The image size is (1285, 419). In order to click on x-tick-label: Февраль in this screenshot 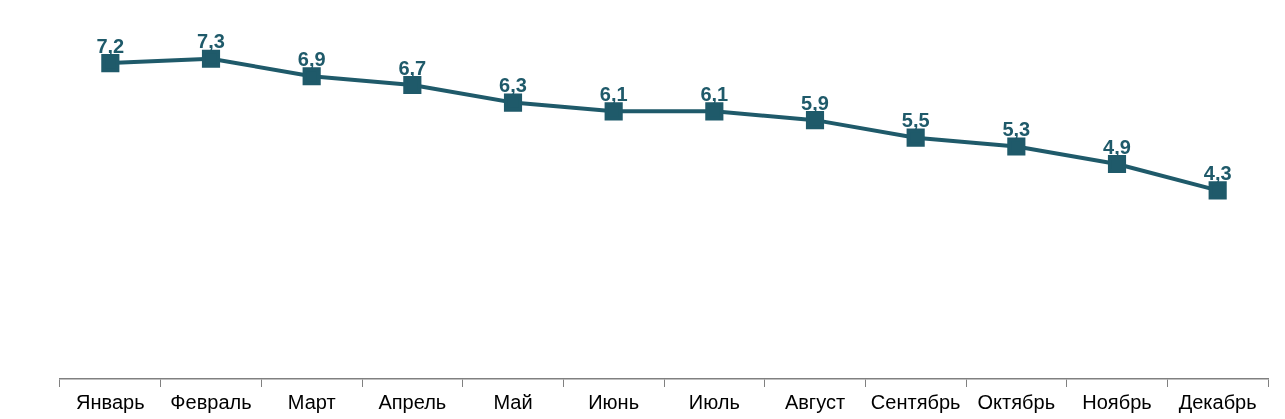, I will do `click(211, 401)`.